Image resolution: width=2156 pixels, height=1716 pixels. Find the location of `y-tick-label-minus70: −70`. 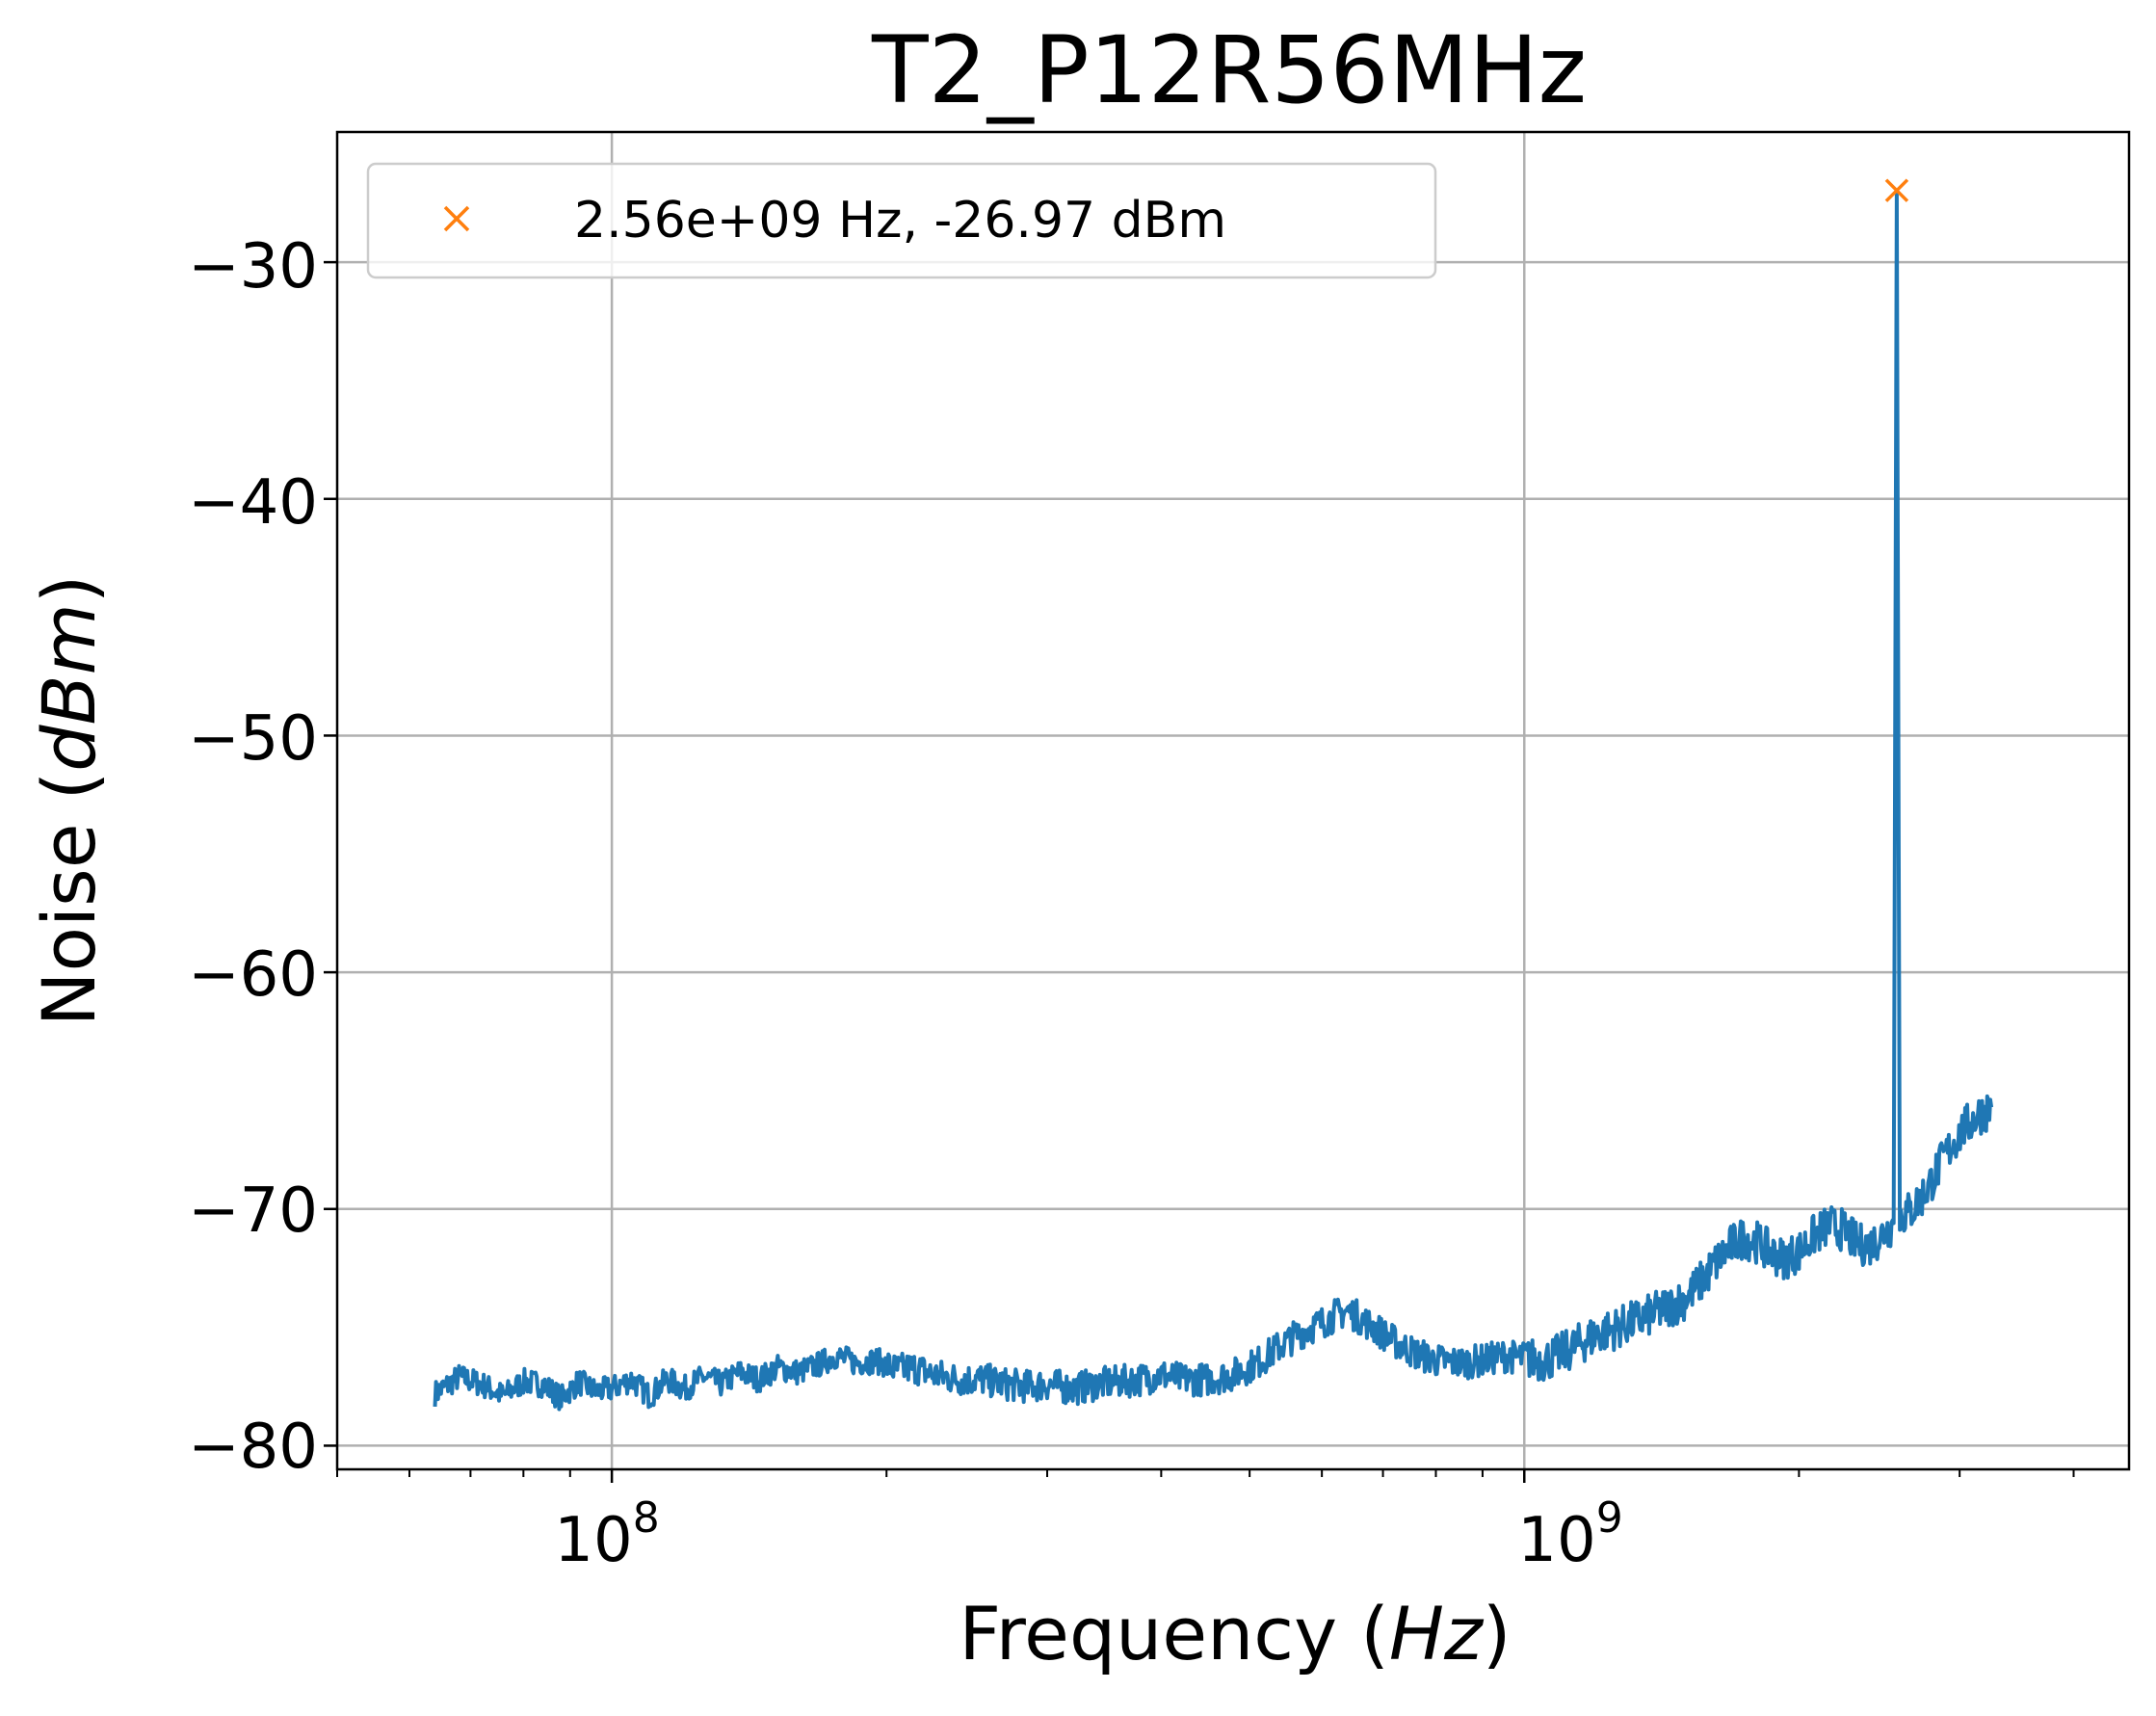

y-tick-label-minus70: −70 is located at coordinates (253, 1211).